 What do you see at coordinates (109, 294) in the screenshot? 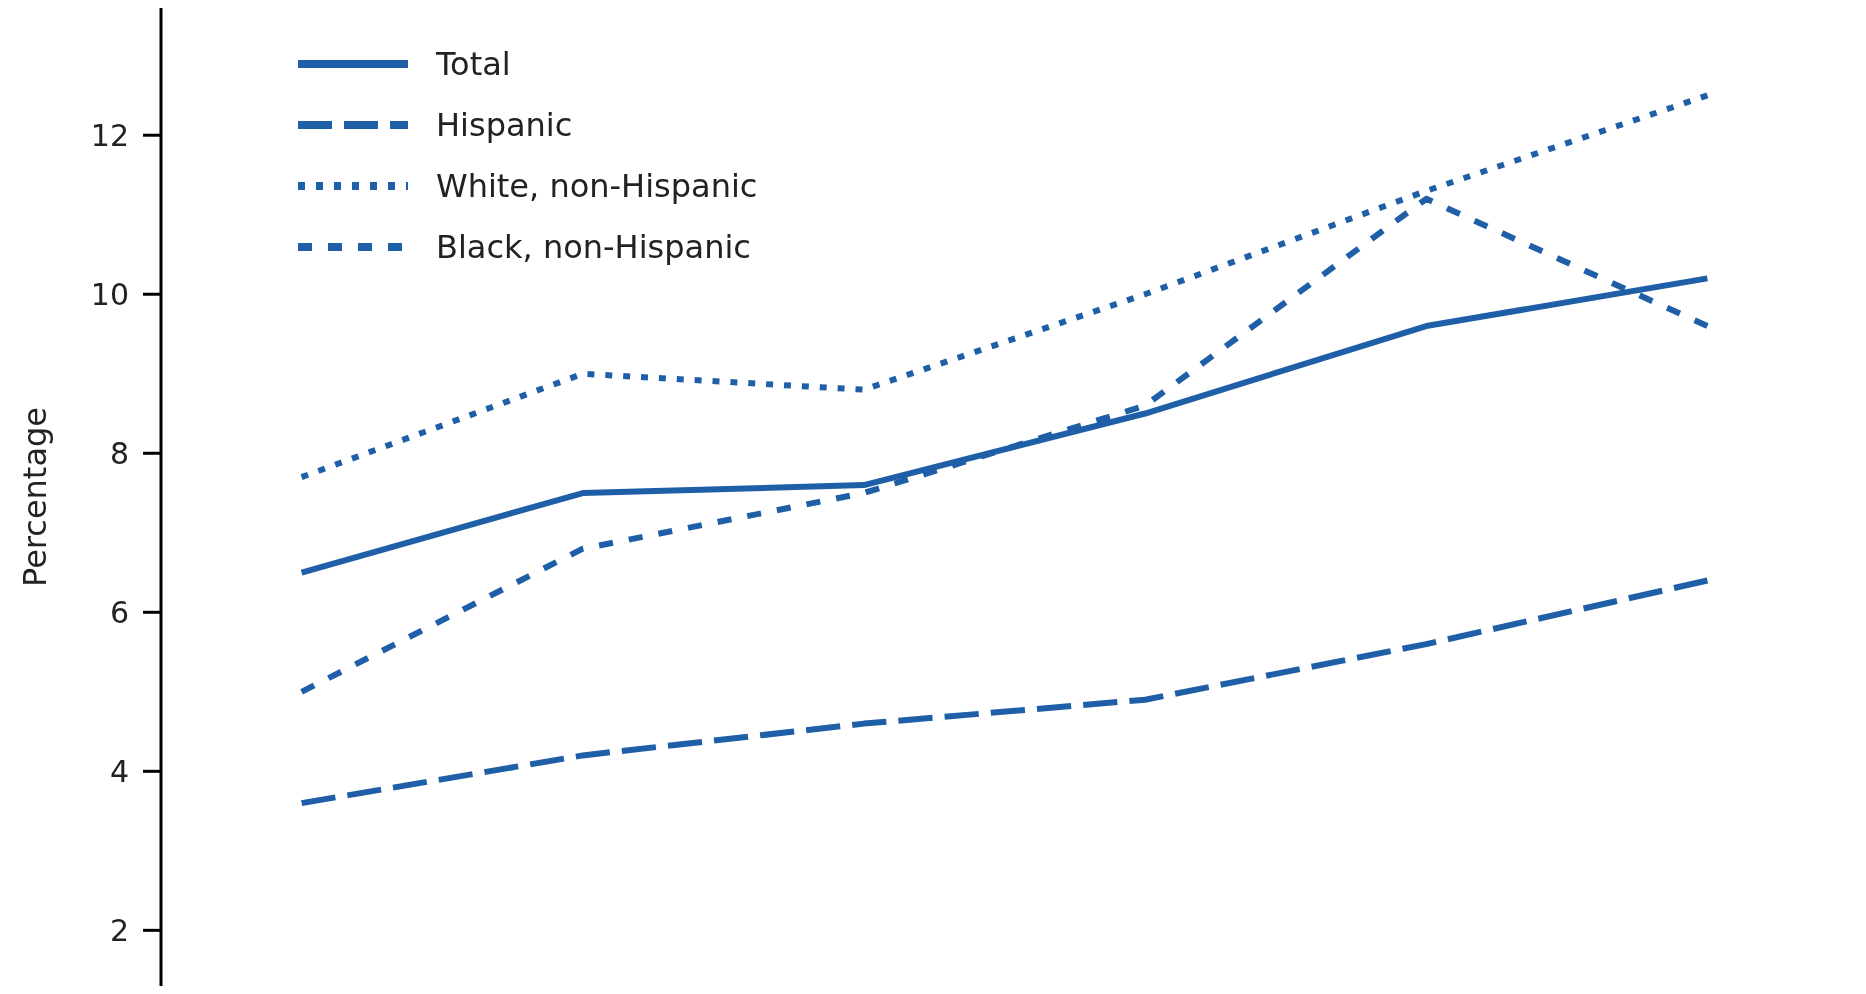
I see `y-tick-label: 10` at bounding box center [109, 294].